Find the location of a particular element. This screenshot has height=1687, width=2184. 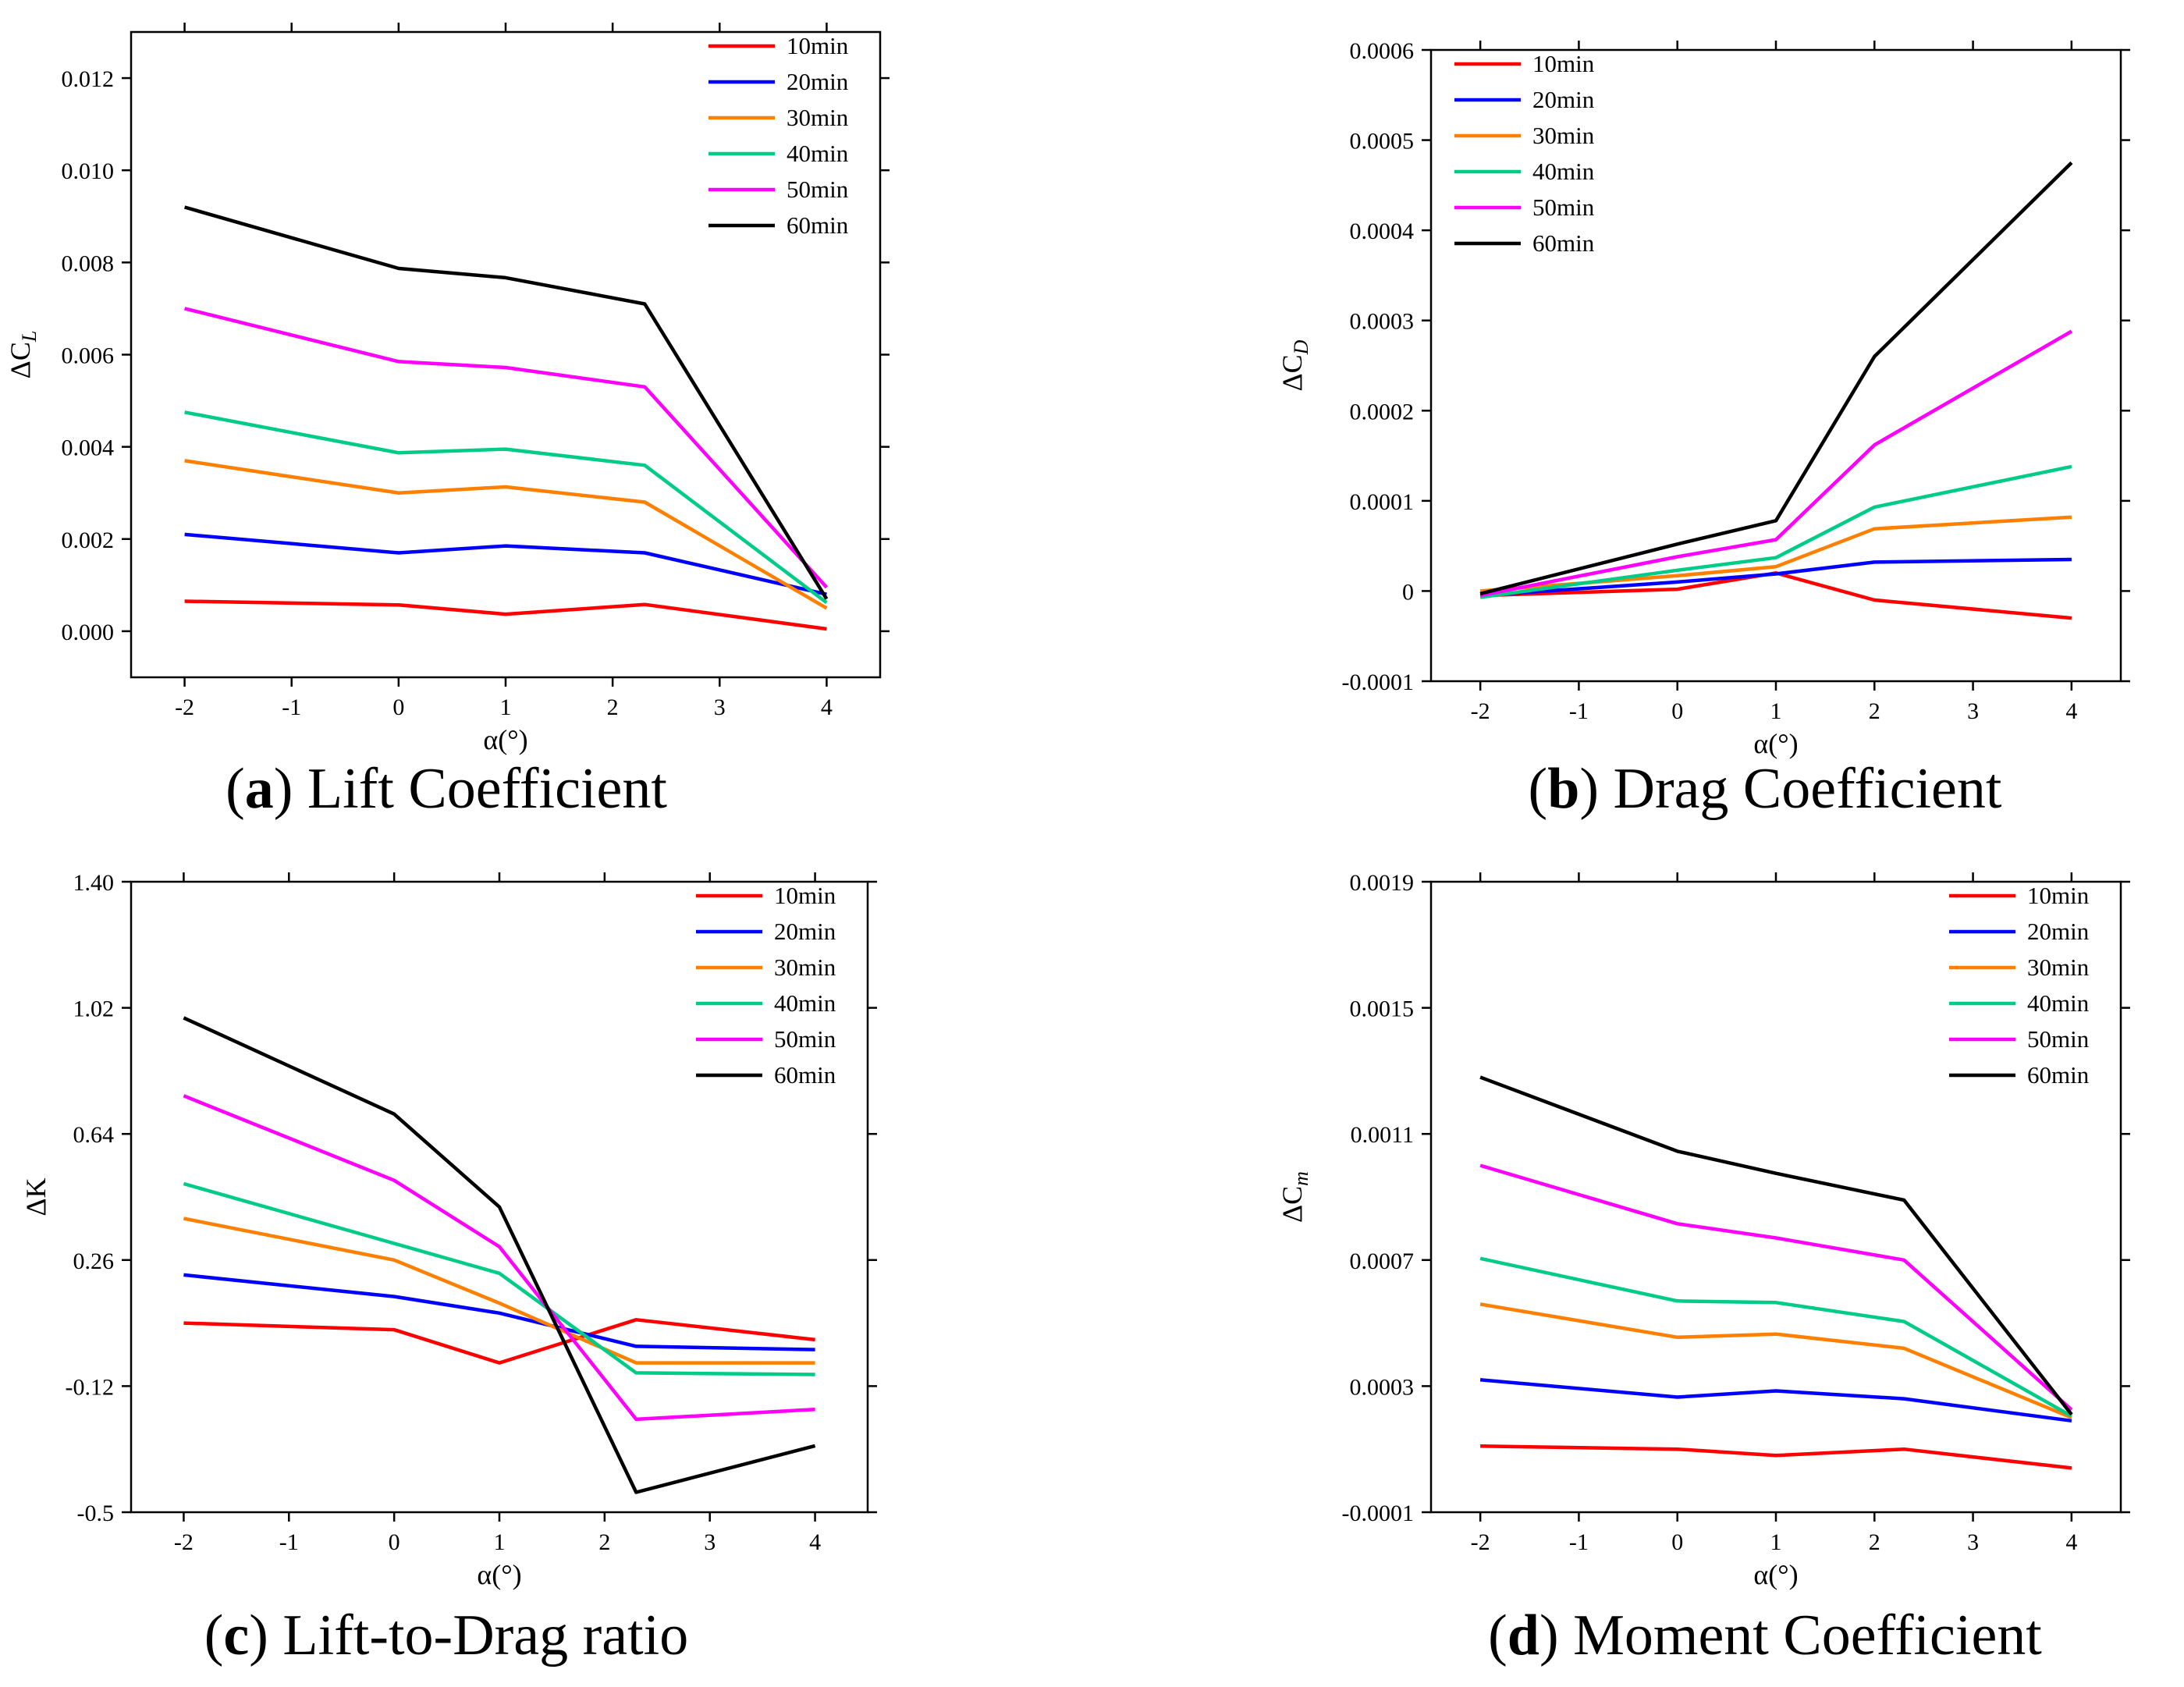

y-axis-label: ΔCm is located at coordinates (1295, 1197).